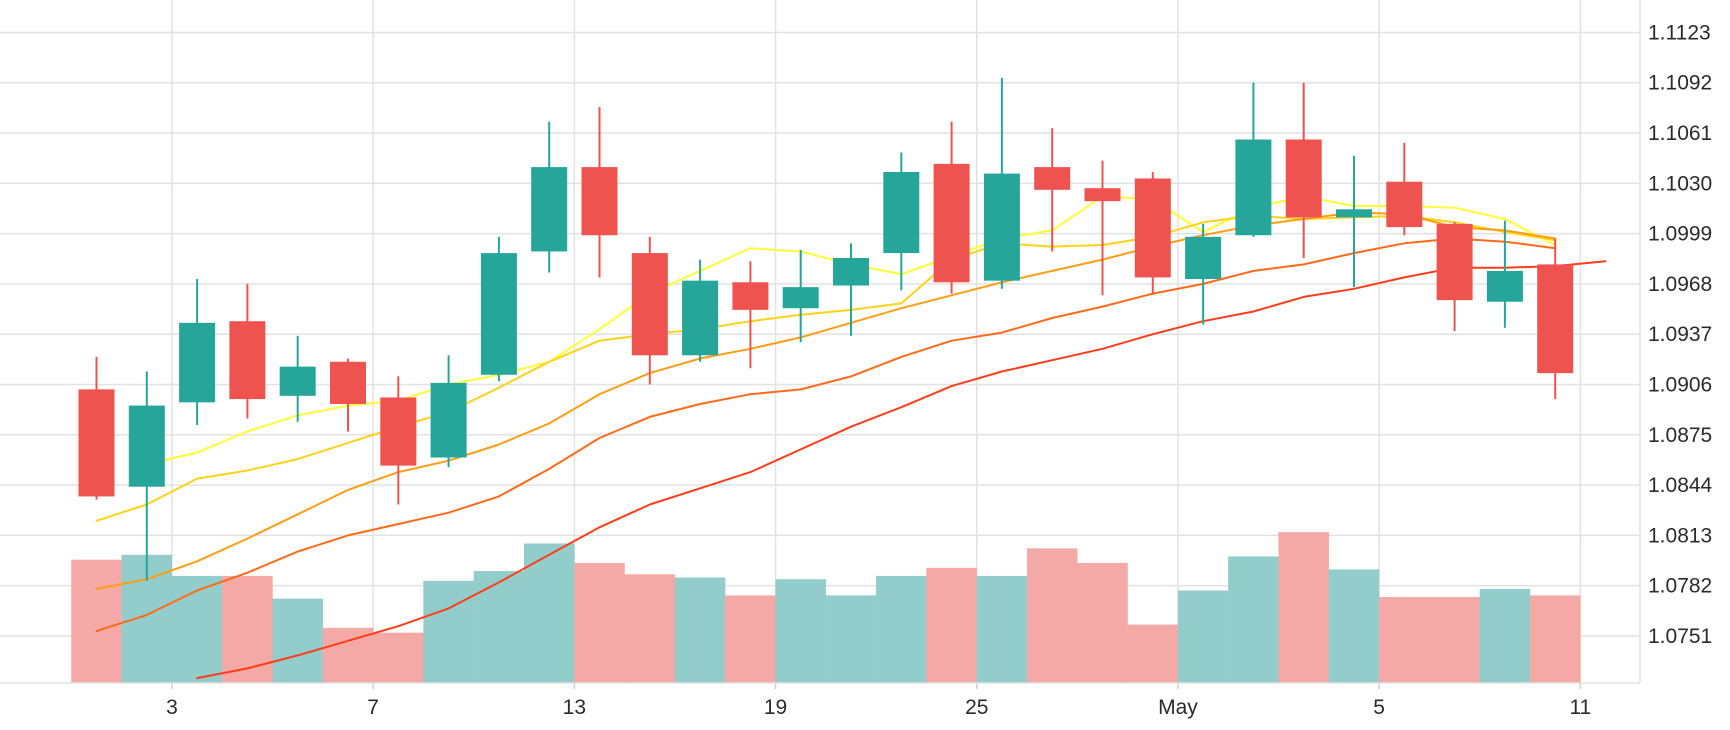 The image size is (1730, 730). Describe the element at coordinates (1680, 435) in the screenshot. I see `y-tick-label: 1.0875` at that location.